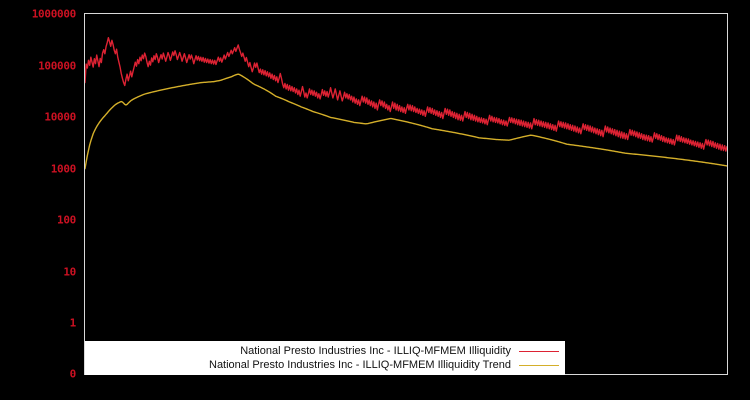 The image size is (750, 400). Describe the element at coordinates (66, 220) in the screenshot. I see `y-tick-label: 100` at that location.